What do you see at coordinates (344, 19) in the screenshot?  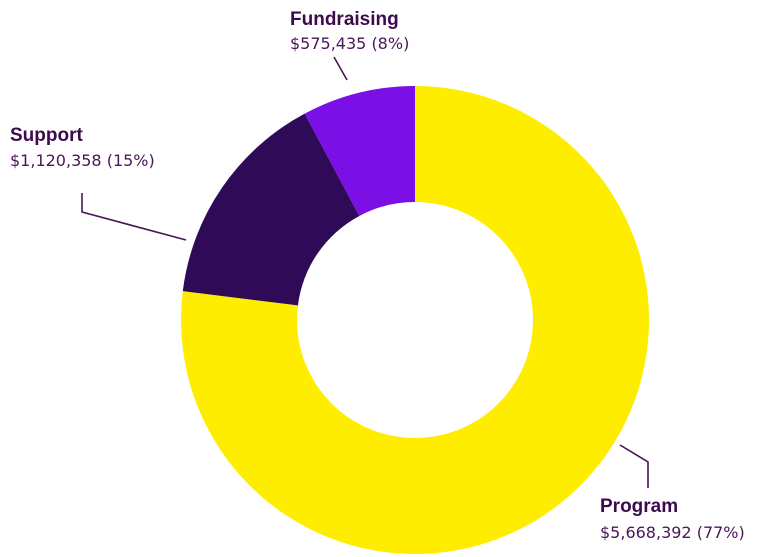 I see `fundraising-label: Fundraising` at bounding box center [344, 19].